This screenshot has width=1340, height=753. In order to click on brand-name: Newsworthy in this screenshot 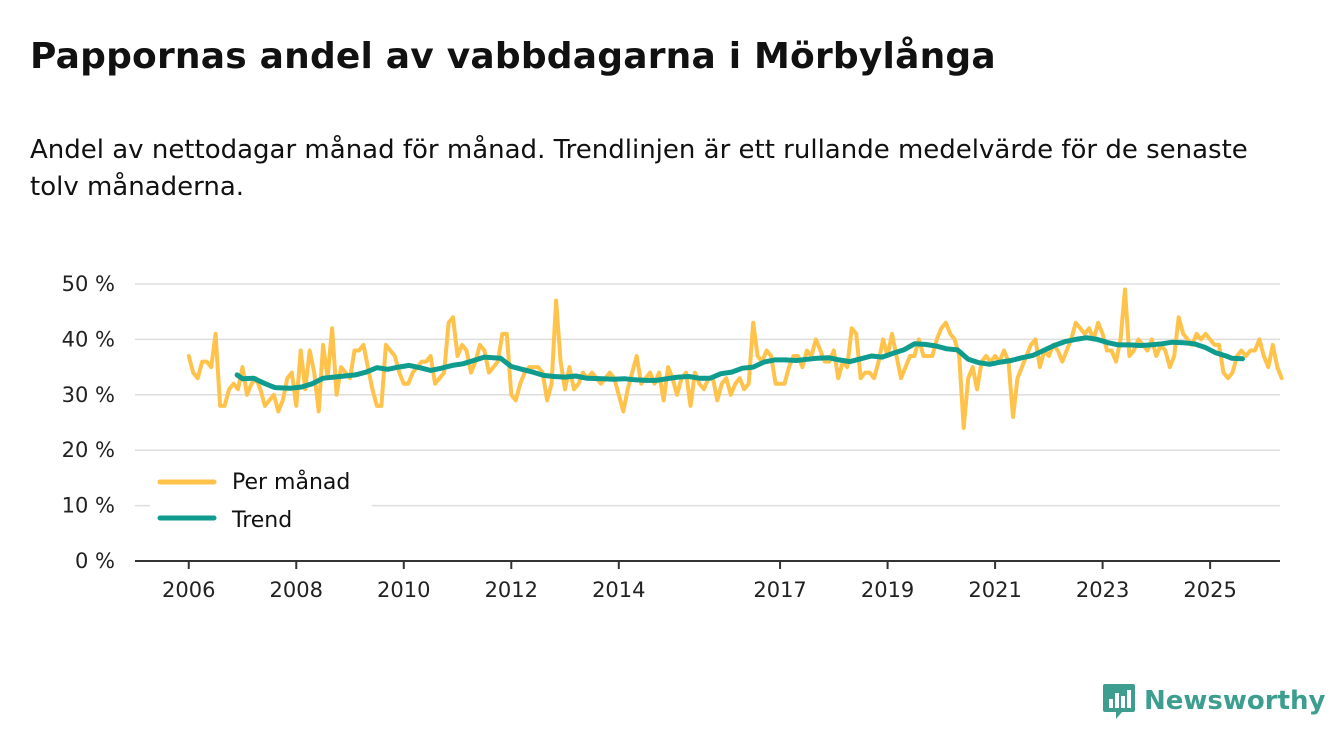, I will do `click(1235, 701)`.